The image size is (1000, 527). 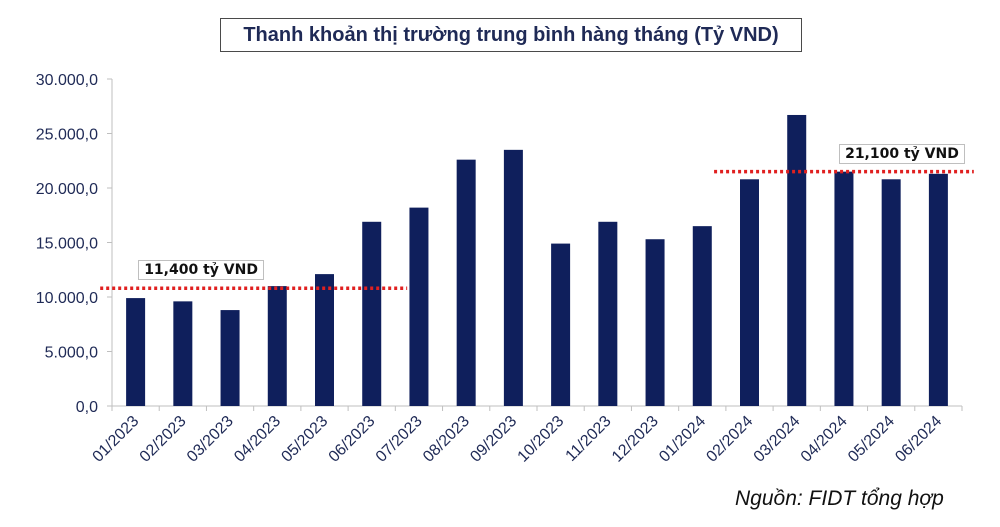 What do you see at coordinates (446, 439) in the screenshot?
I see `x-tick-label: 08/2023` at bounding box center [446, 439].